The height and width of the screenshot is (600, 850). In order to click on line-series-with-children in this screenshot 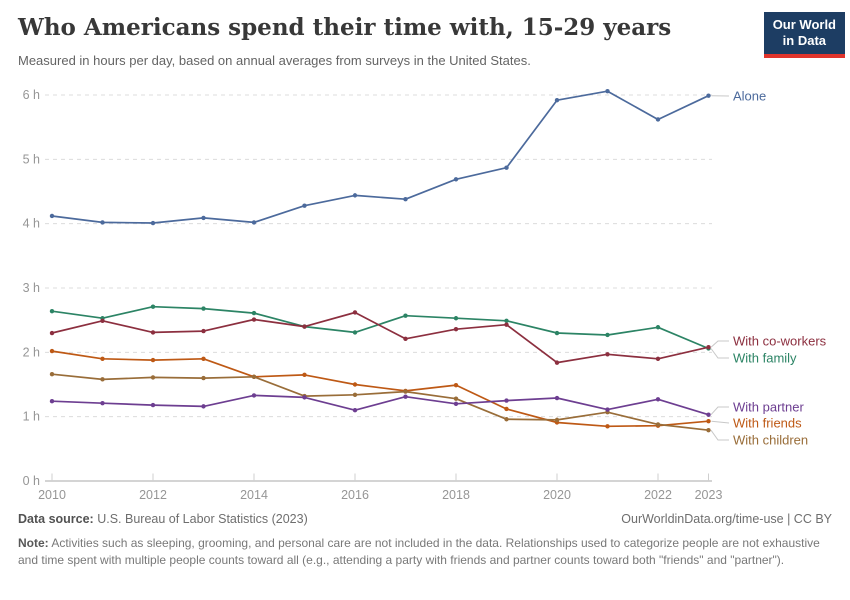, I will do `click(380, 402)`.